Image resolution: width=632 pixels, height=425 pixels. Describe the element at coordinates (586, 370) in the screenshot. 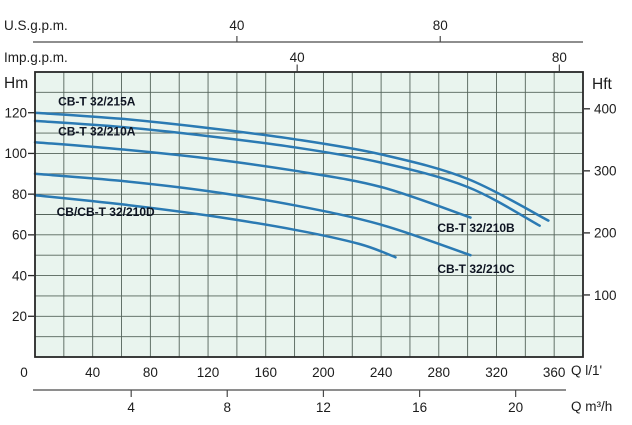

I see `bottom-l1-axis-title: Q l/1'` at that location.